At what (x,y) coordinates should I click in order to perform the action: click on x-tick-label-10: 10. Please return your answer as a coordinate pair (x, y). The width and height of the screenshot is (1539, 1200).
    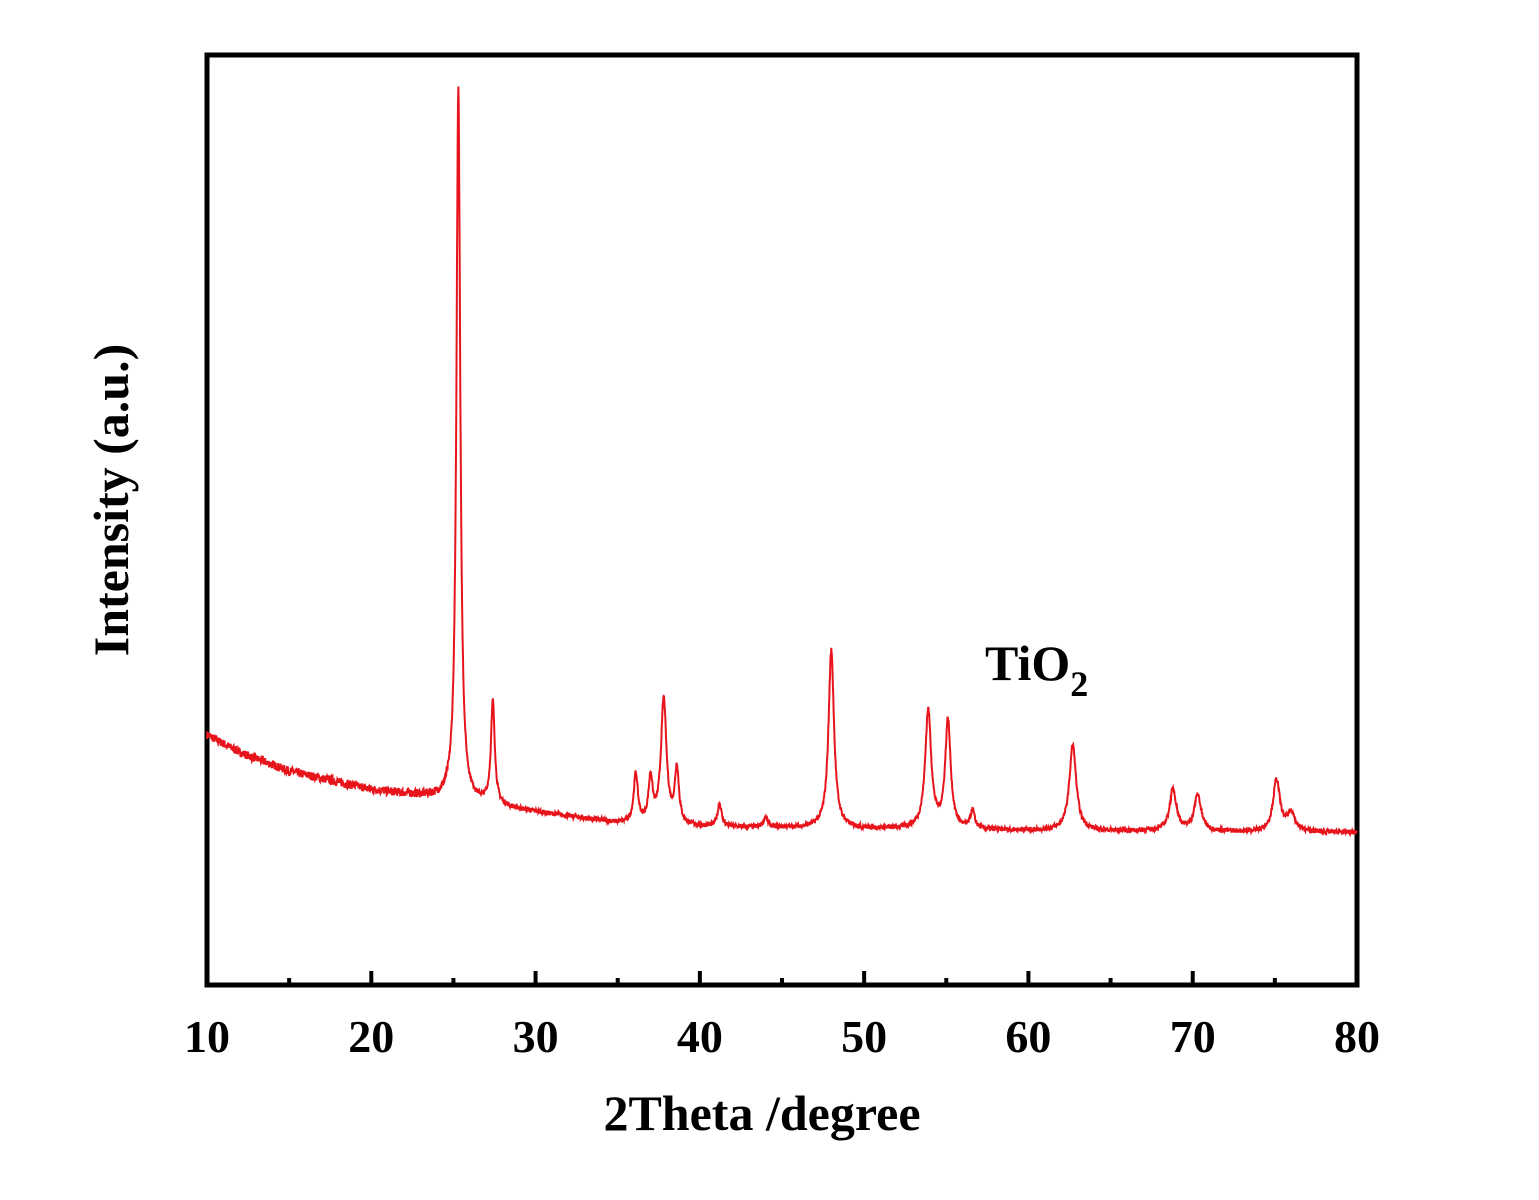
    Looking at the image, I should click on (207, 1036).